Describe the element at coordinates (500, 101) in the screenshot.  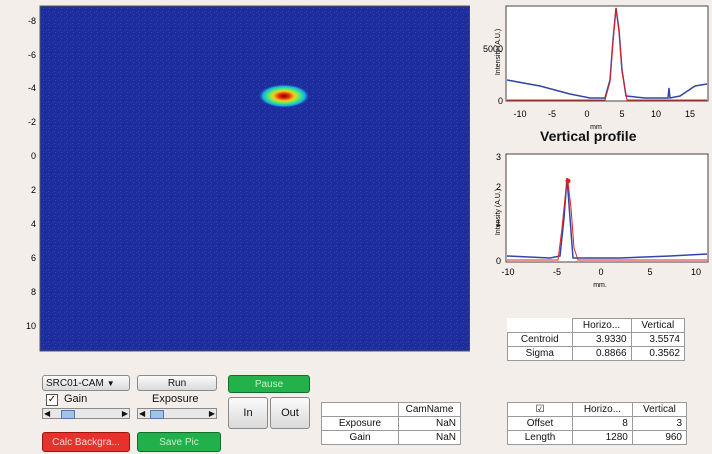
I see `horizontal-profile-ytick: 0` at that location.